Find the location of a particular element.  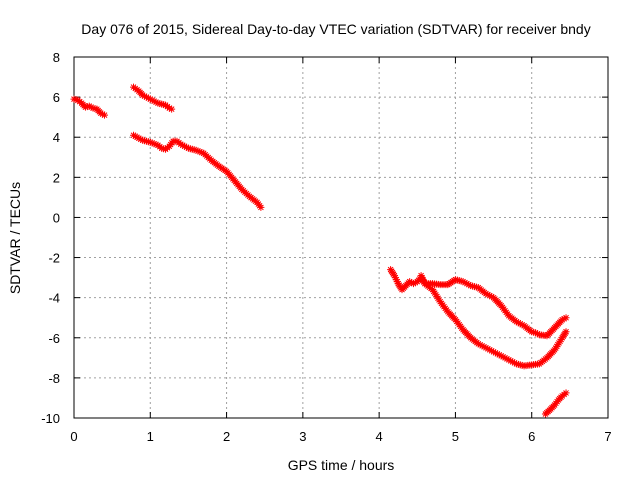

y-tick-label: -4 is located at coordinates (54, 298).